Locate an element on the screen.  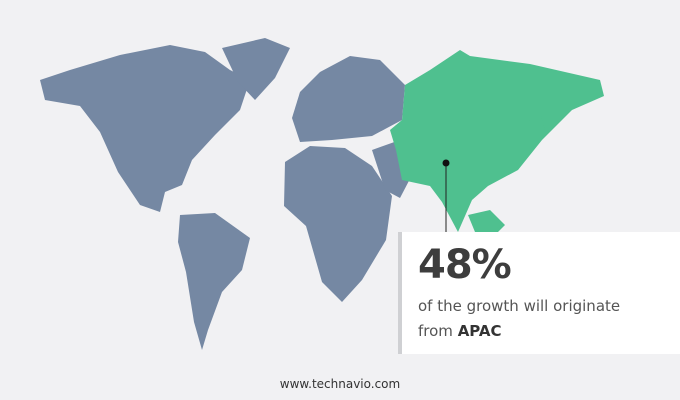
africa is located at coordinates (338, 224).